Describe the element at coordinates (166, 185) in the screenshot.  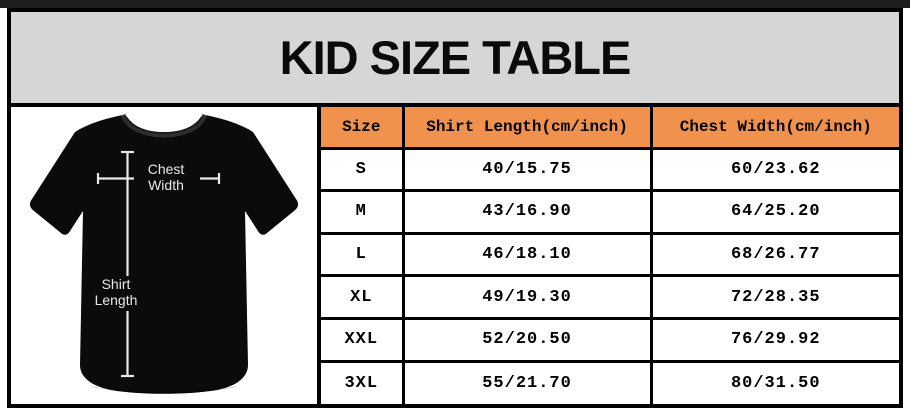
I see `chest-width-label-line2: Width` at that location.